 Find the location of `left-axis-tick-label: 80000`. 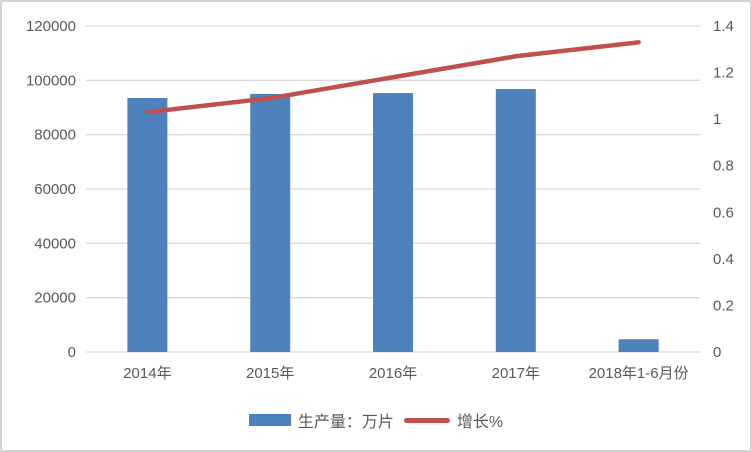

left-axis-tick-label: 80000 is located at coordinates (55, 135).